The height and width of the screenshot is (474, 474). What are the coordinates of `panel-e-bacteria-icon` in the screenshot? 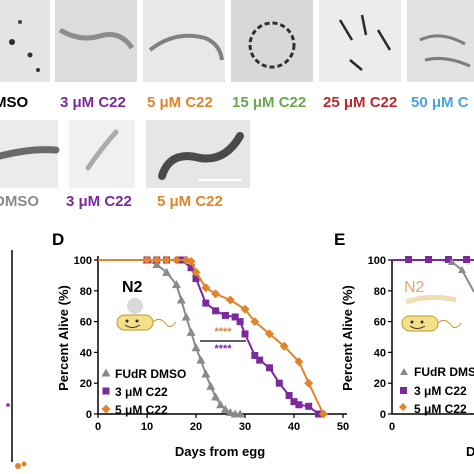 It's located at (431, 323).